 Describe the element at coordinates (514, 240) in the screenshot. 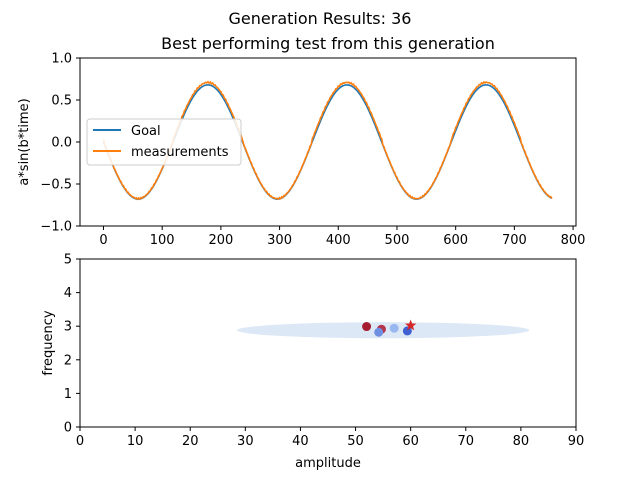

I see `top-x-tick-label: 700` at that location.